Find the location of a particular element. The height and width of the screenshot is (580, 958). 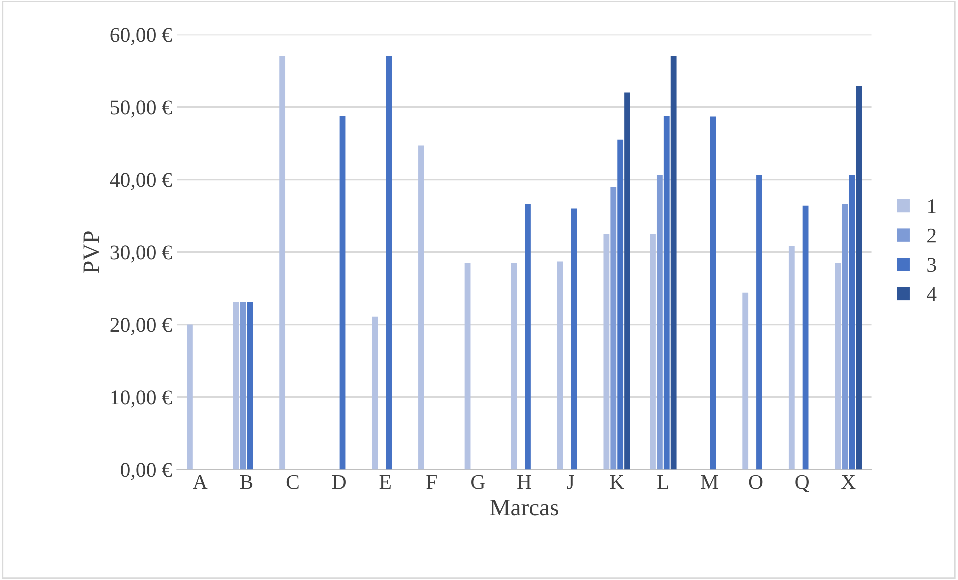

y-tick-label: 10,00 € is located at coordinates (142, 399).